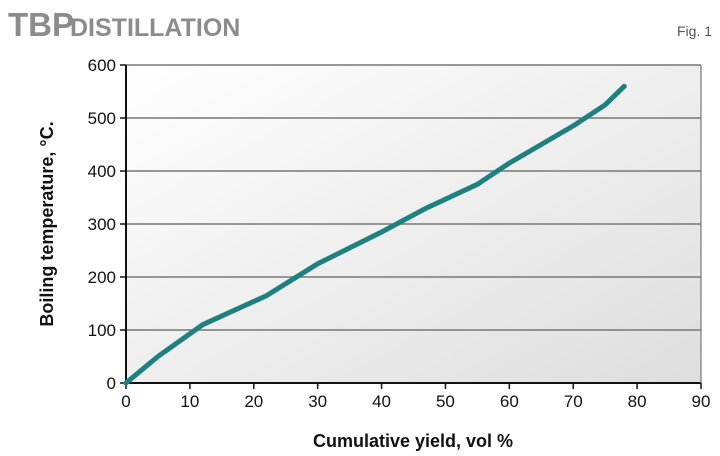 This screenshot has height=456, width=720. Describe the element at coordinates (509, 401) in the screenshot. I see `x-tick-label-60: 60` at that location.